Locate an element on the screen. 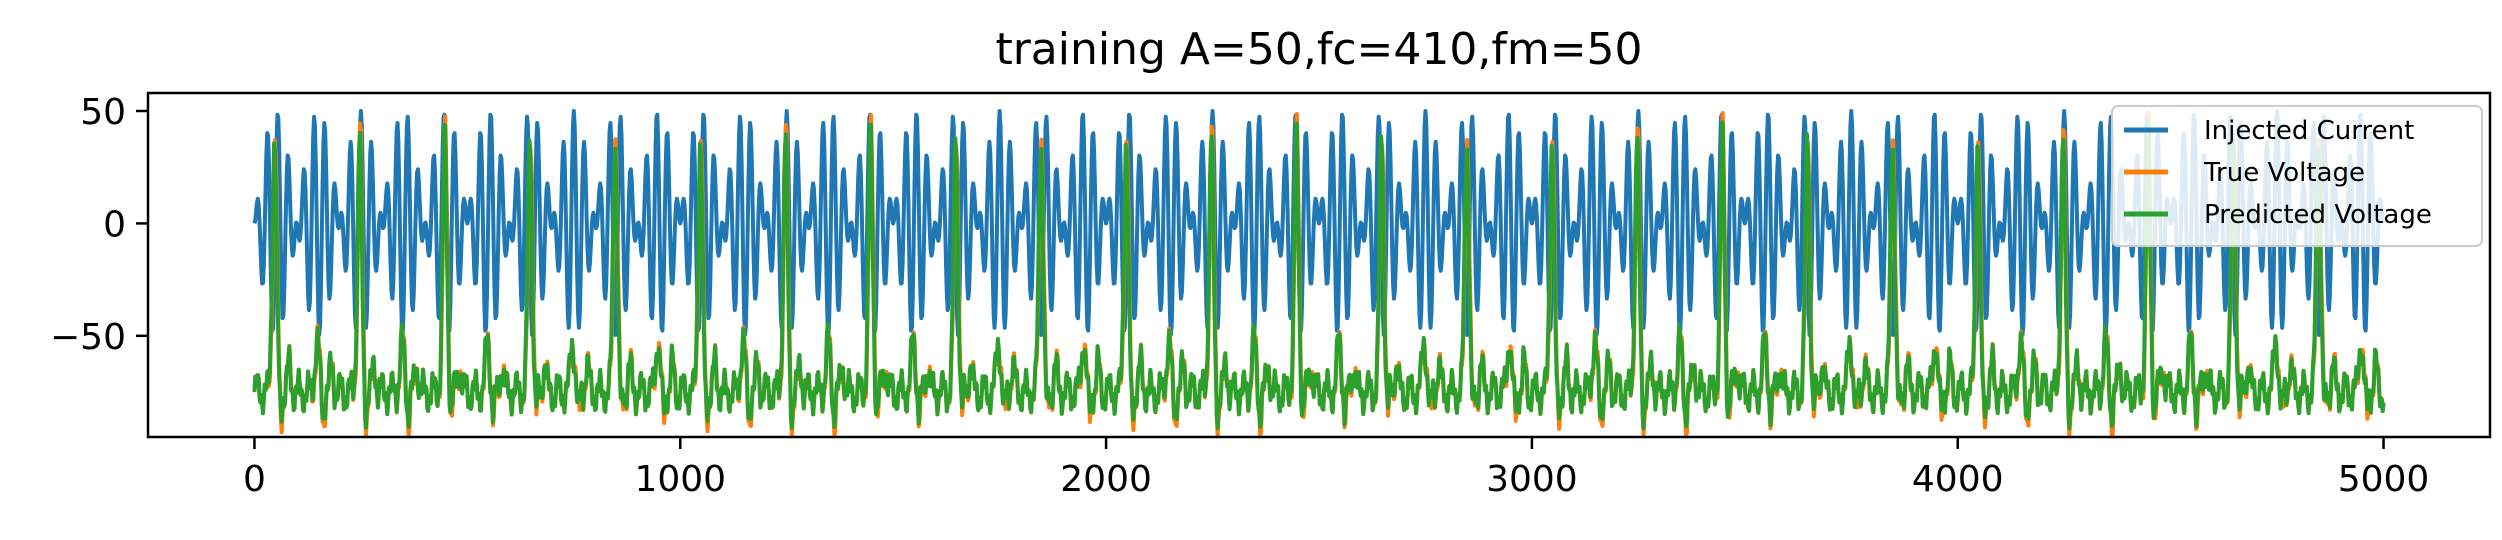 The height and width of the screenshot is (540, 2502). y-axis: 50 0 −50 is located at coordinates (99, 225).